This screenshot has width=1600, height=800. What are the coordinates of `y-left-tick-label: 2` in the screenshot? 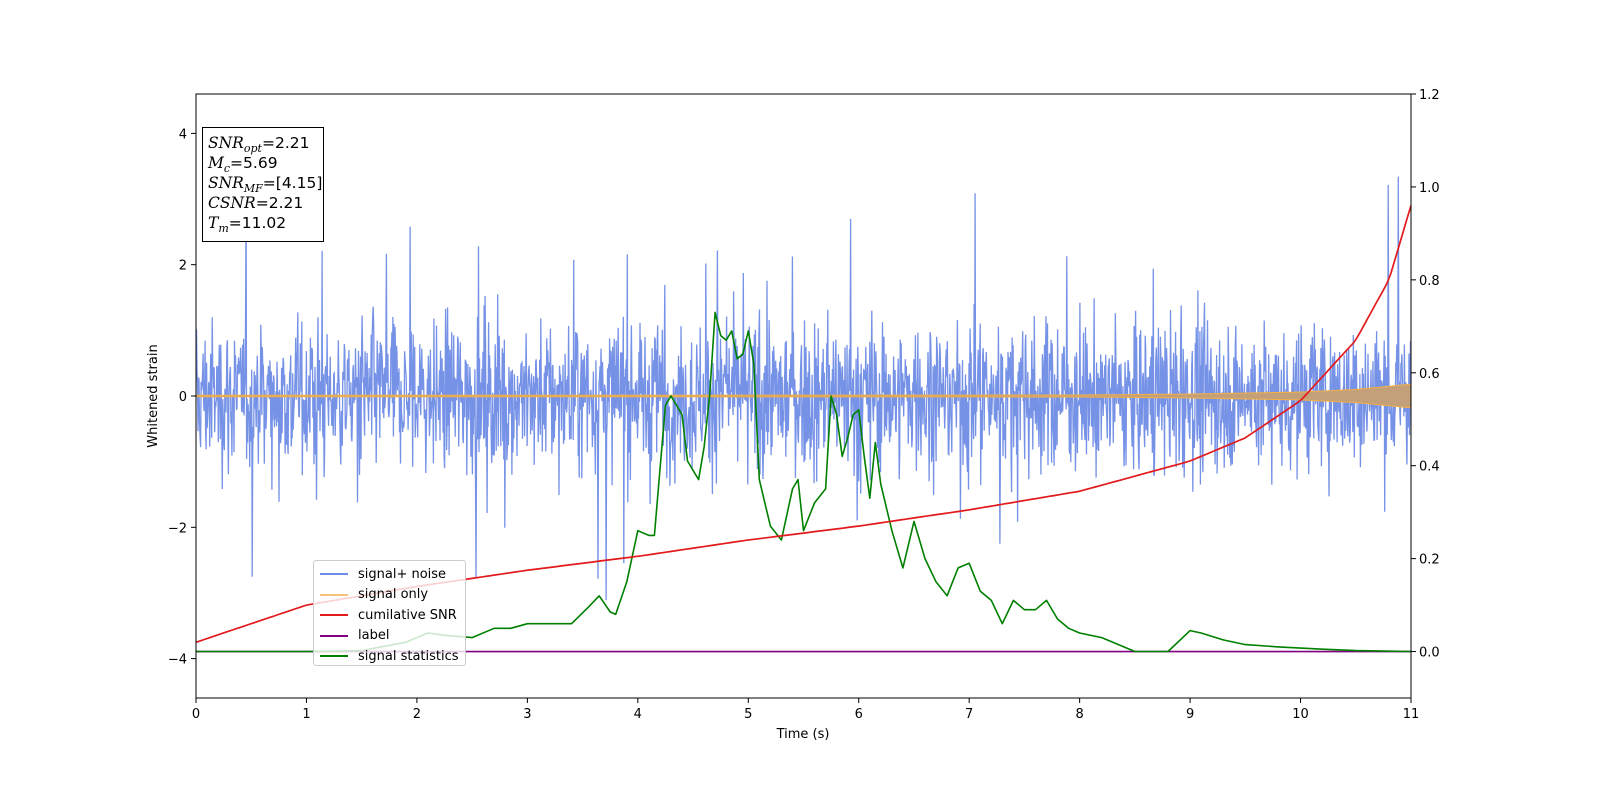 It's located at (183, 266).